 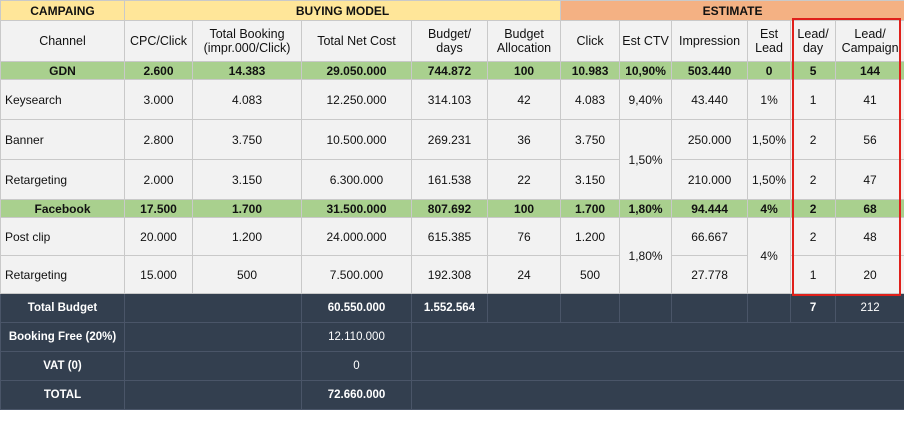 I want to click on cell: 12.250.000, so click(x=356, y=99).